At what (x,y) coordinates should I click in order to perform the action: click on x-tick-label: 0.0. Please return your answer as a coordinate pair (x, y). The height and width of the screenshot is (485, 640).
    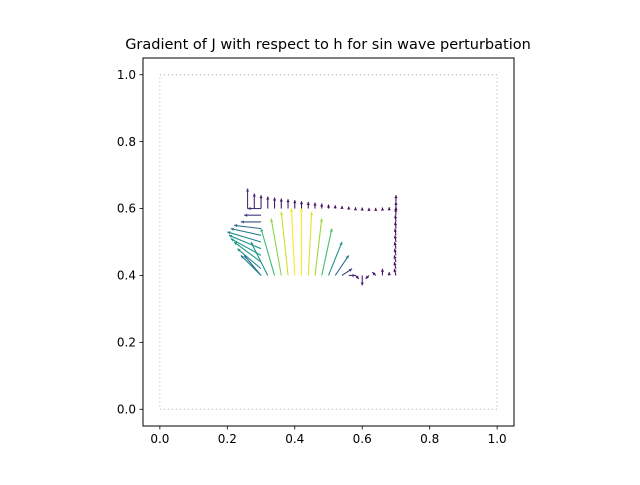
    Looking at the image, I should click on (159, 439).